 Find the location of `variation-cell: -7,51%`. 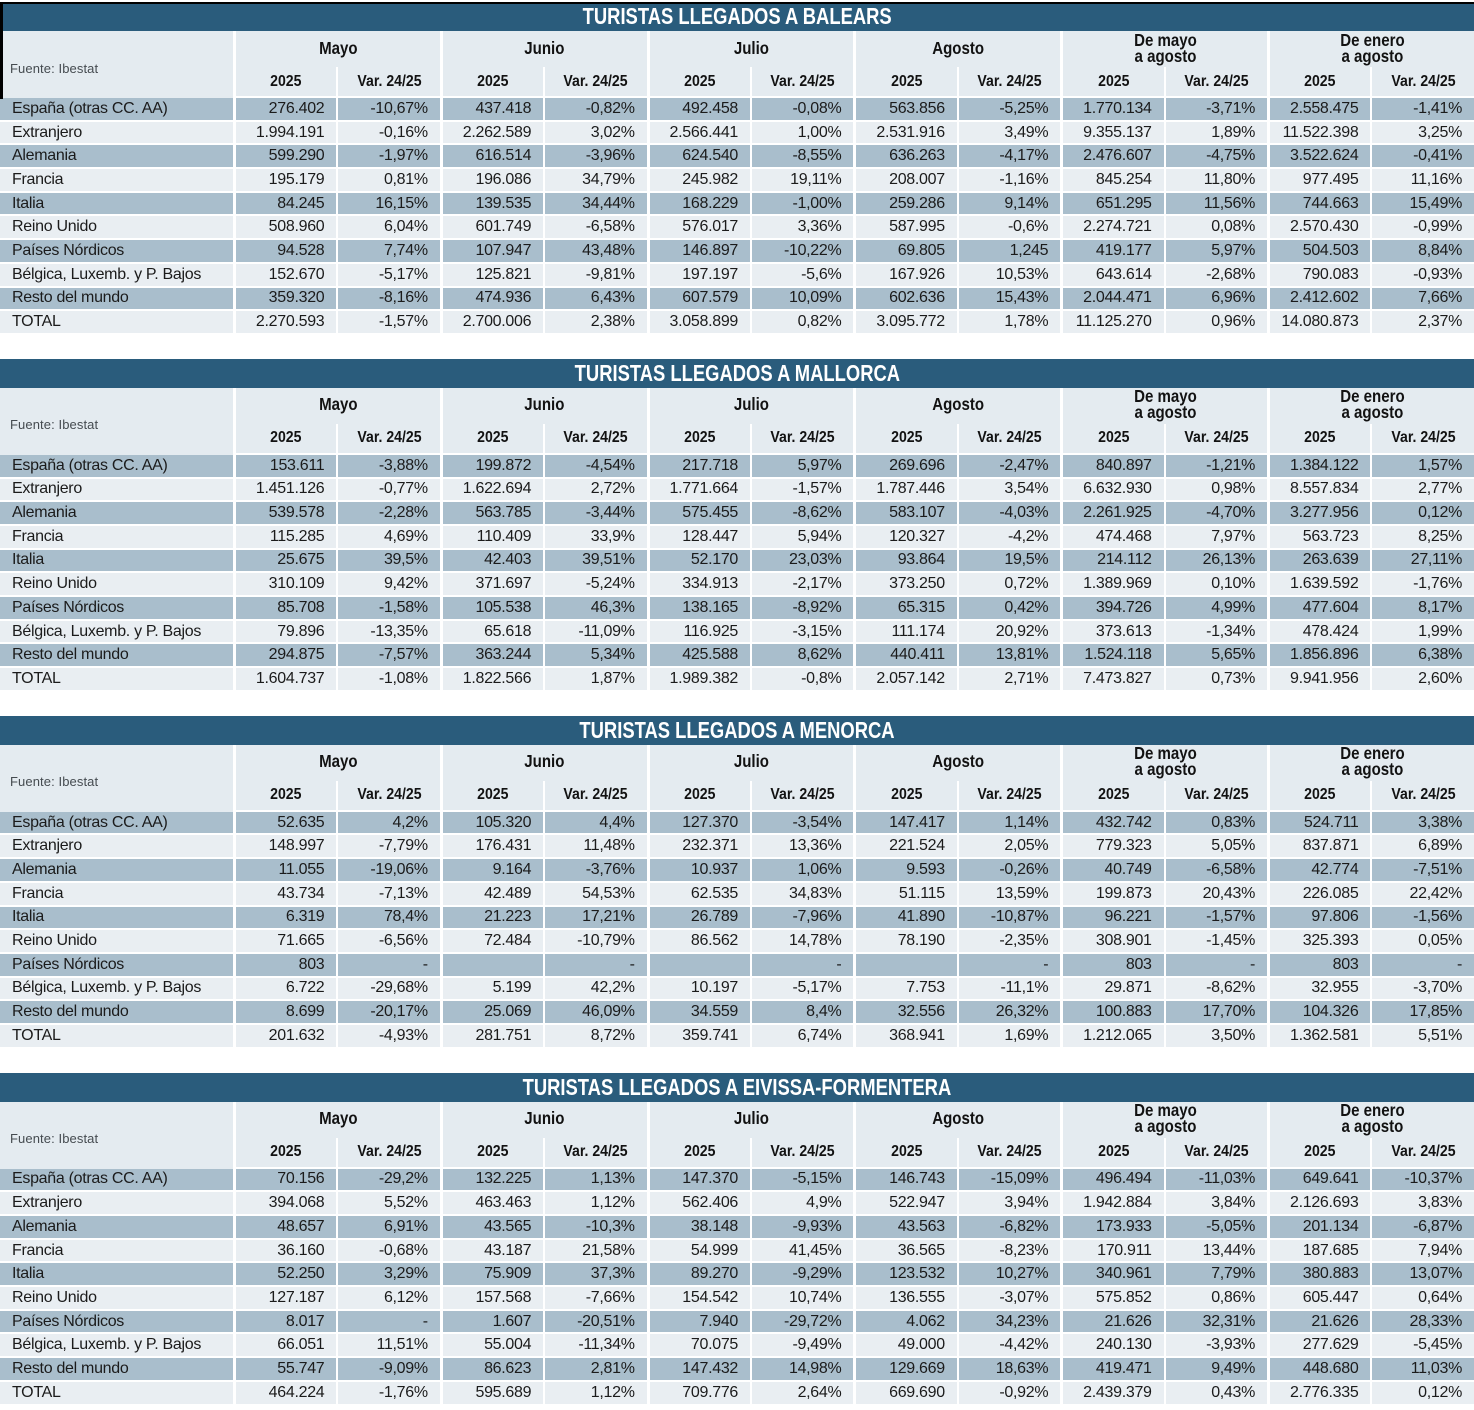

variation-cell: -7,51% is located at coordinates (1422, 871).